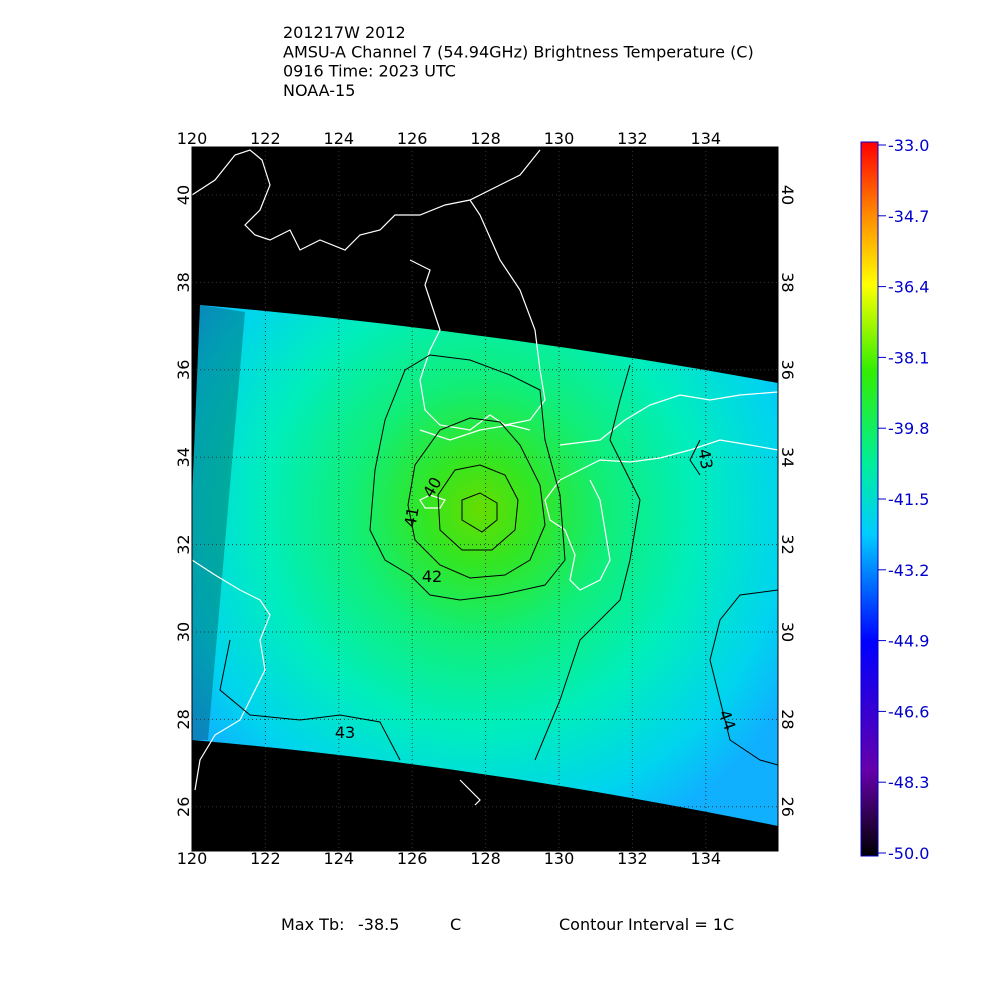 Image resolution: width=1000 pixels, height=1005 pixels. What do you see at coordinates (908, 428) in the screenshot?
I see `colorbar-label: -39.8` at bounding box center [908, 428].